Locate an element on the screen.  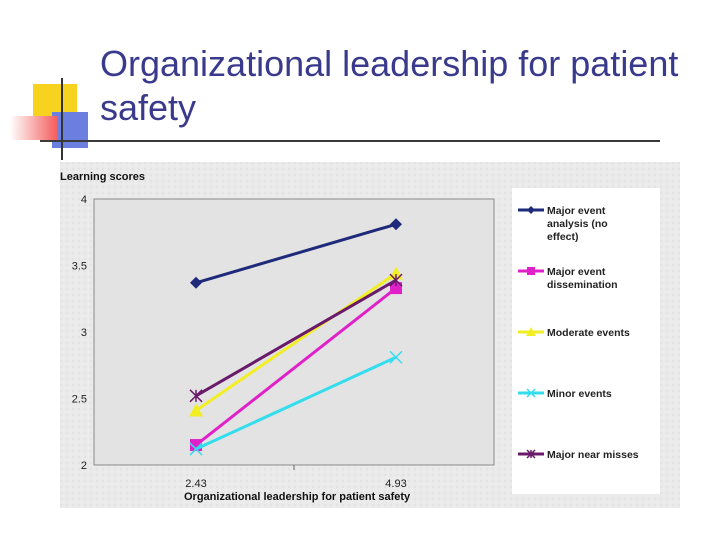
legend-label: Major event analysis (no effect) is located at coordinates (577, 224).